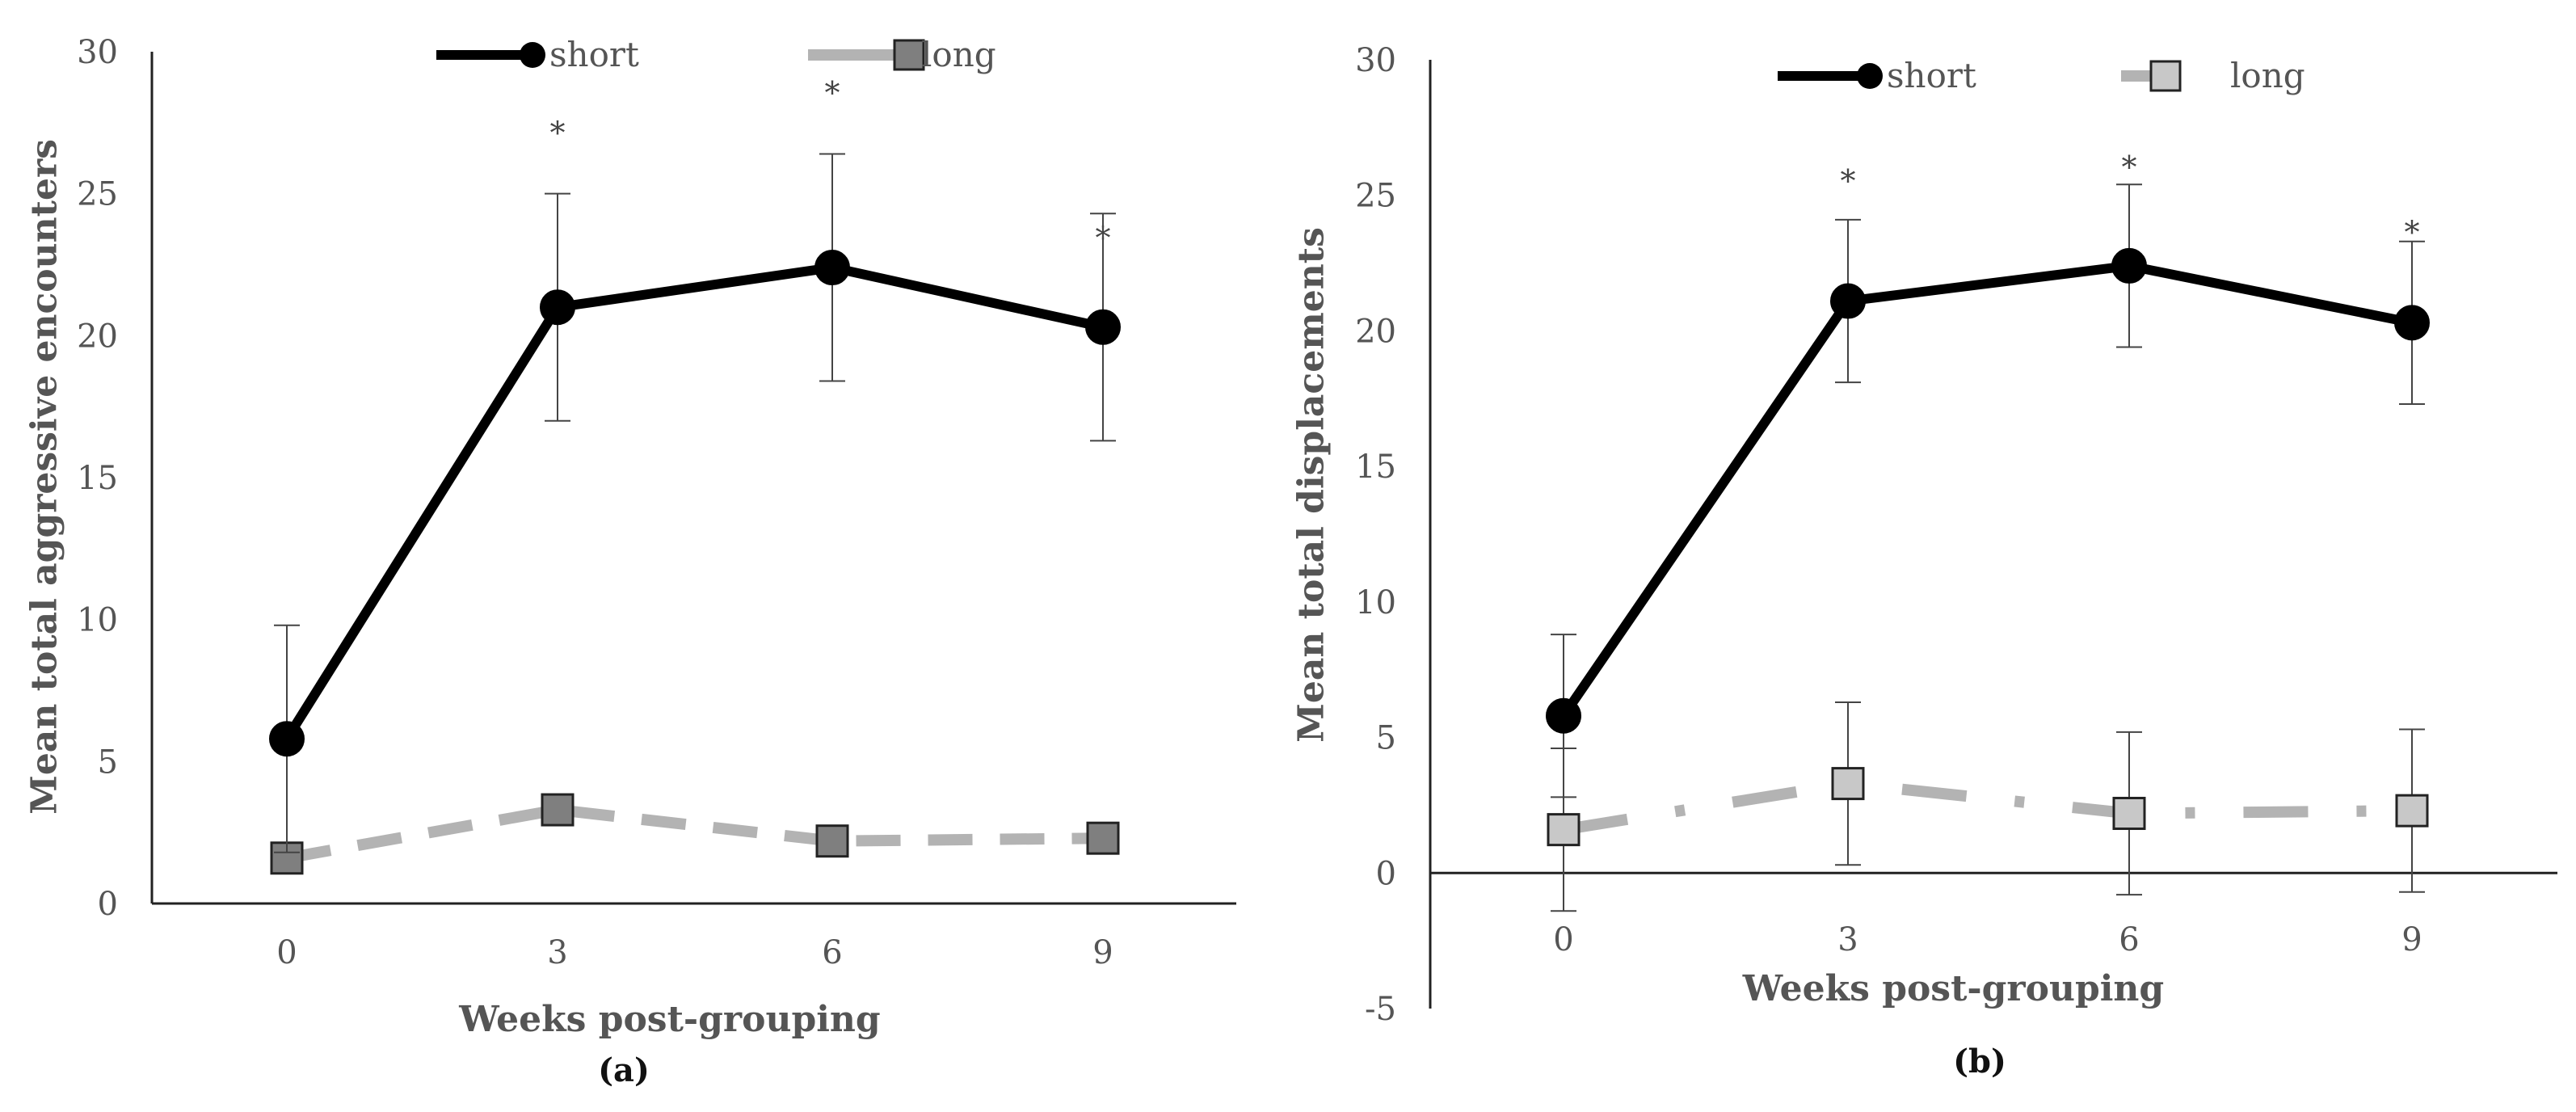  Describe the element at coordinates (624, 1070) in the screenshot. I see `panel-label: (a)` at that location.